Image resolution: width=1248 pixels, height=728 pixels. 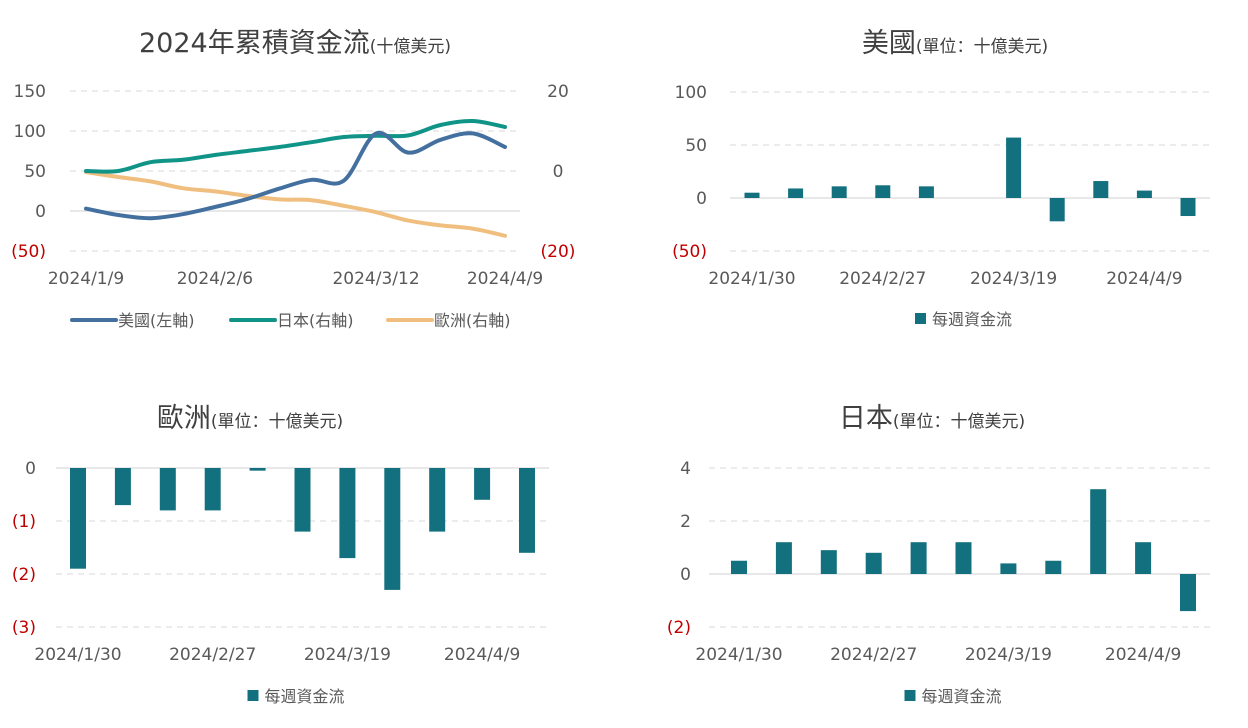 What do you see at coordinates (685, 522) in the screenshot?
I see `japan-y-tick-label: 2` at bounding box center [685, 522].